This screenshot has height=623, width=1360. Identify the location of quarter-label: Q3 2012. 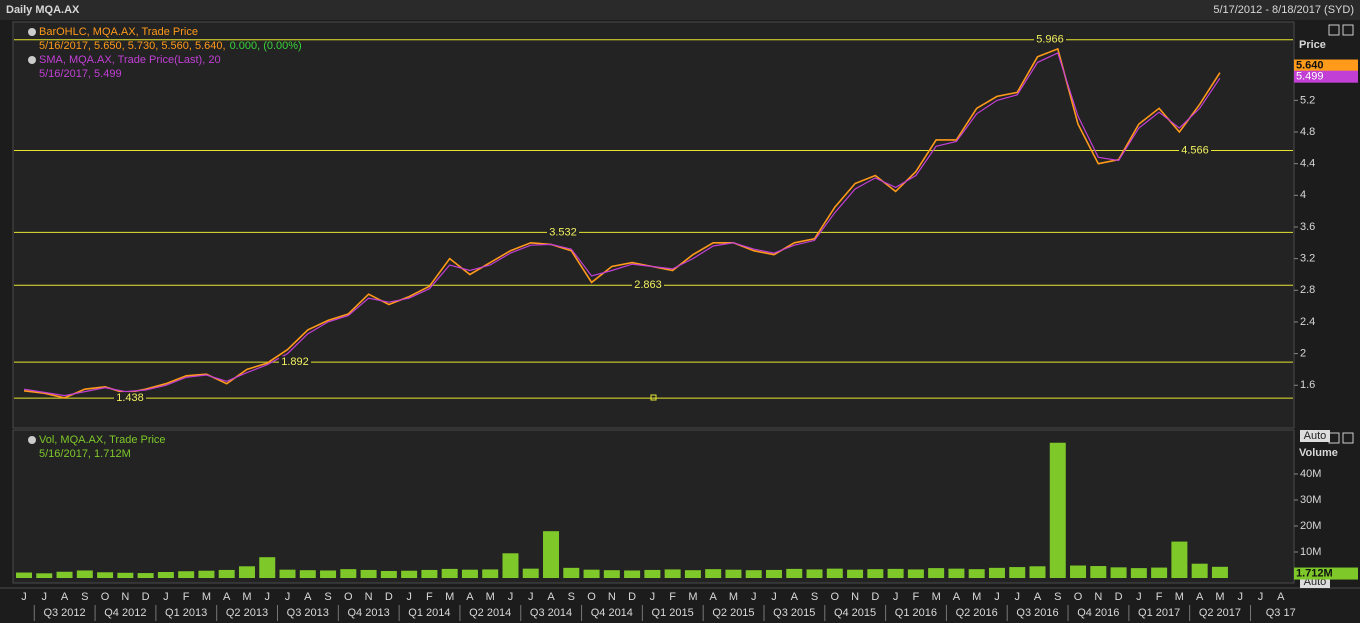
(64, 613).